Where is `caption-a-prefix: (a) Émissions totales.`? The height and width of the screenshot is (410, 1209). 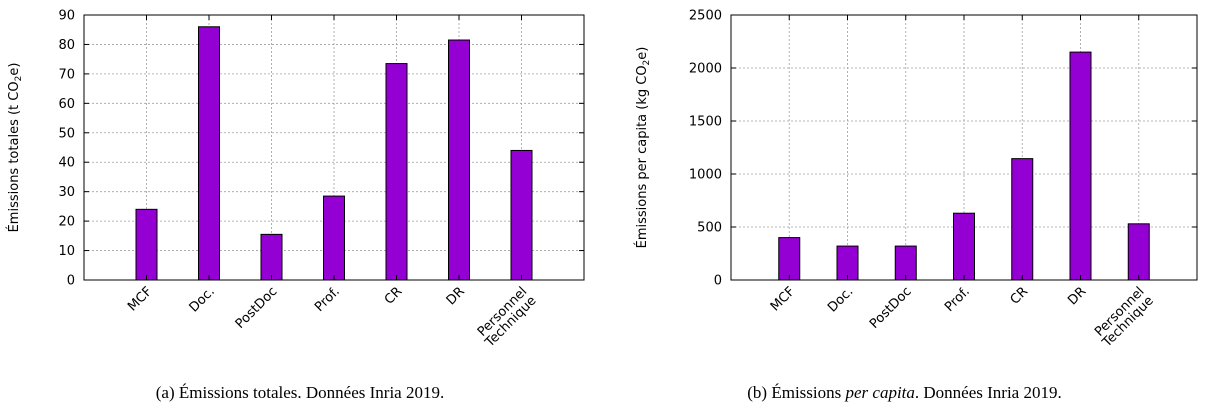
caption-a-prefix: (a) Émissions totales. is located at coordinates (229, 392).